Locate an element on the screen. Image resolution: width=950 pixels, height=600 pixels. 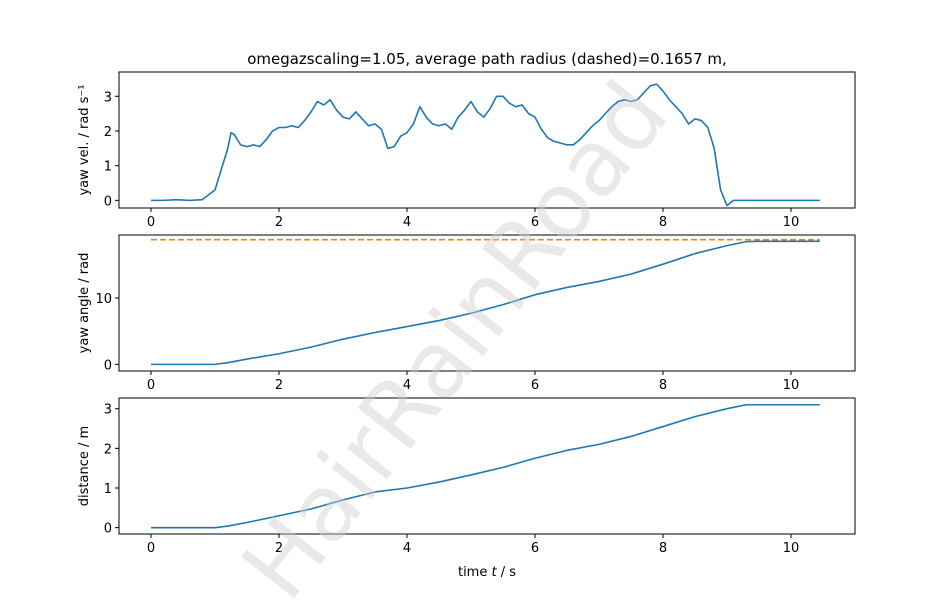
y-axis-label: yaw angle / rad is located at coordinates (84, 303).